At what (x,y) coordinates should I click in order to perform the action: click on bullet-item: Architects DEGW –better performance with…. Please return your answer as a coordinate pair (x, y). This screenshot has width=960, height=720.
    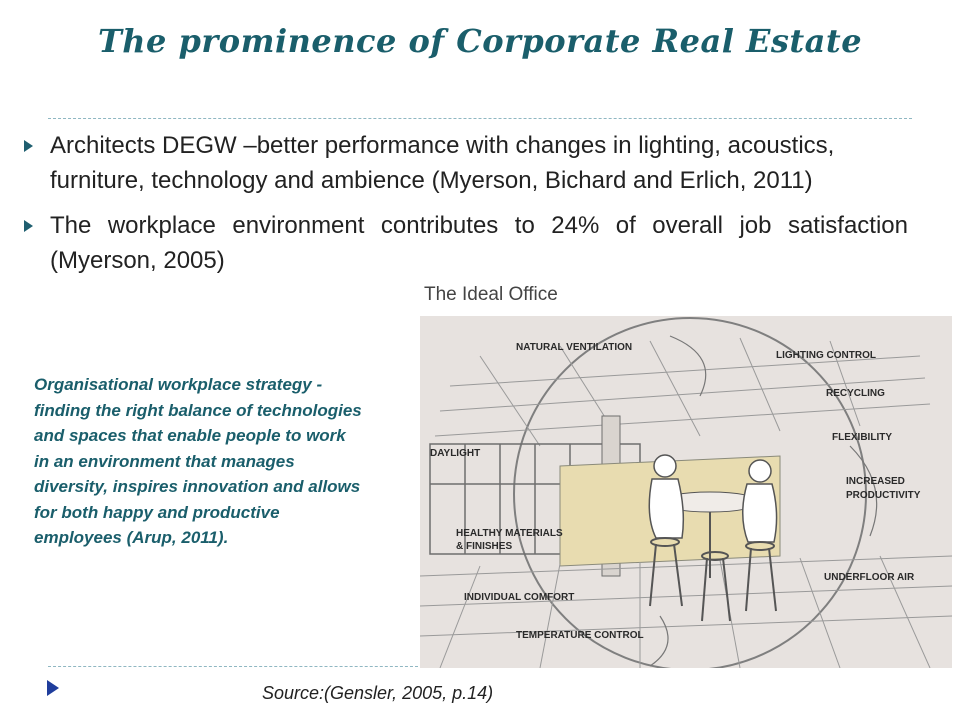
    Looking at the image, I should click on (462, 163).